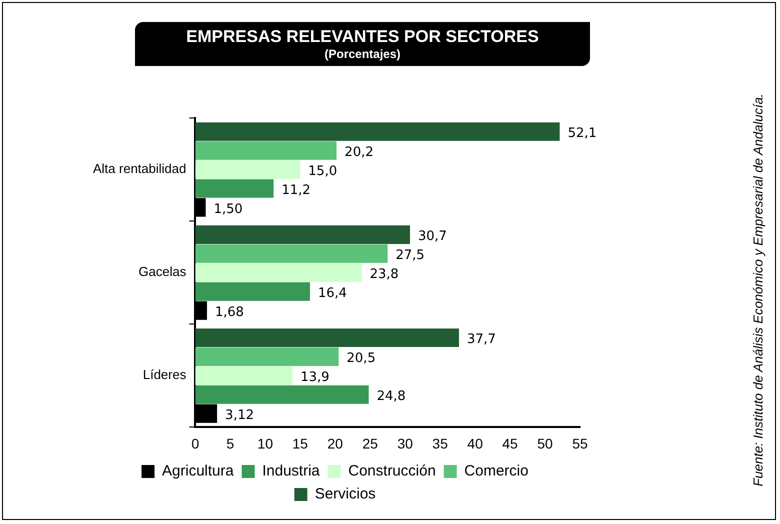 Image resolution: width=780 pixels, height=524 pixels. What do you see at coordinates (432, 236) in the screenshot?
I see `data-label: 30,7` at bounding box center [432, 236].